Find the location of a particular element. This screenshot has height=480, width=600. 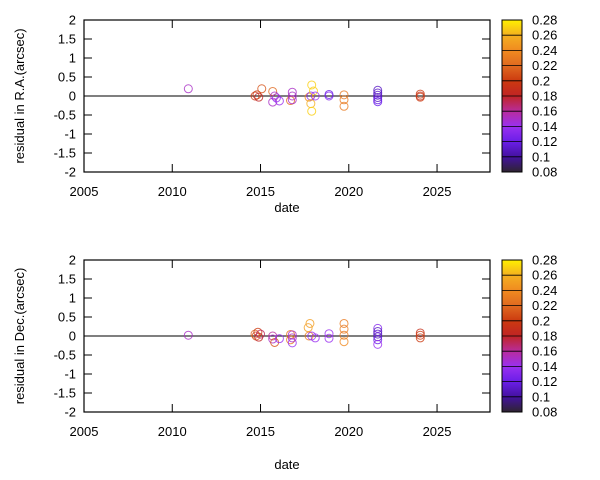

colorbar-tick-label: 0.28 is located at coordinates (544, 260).